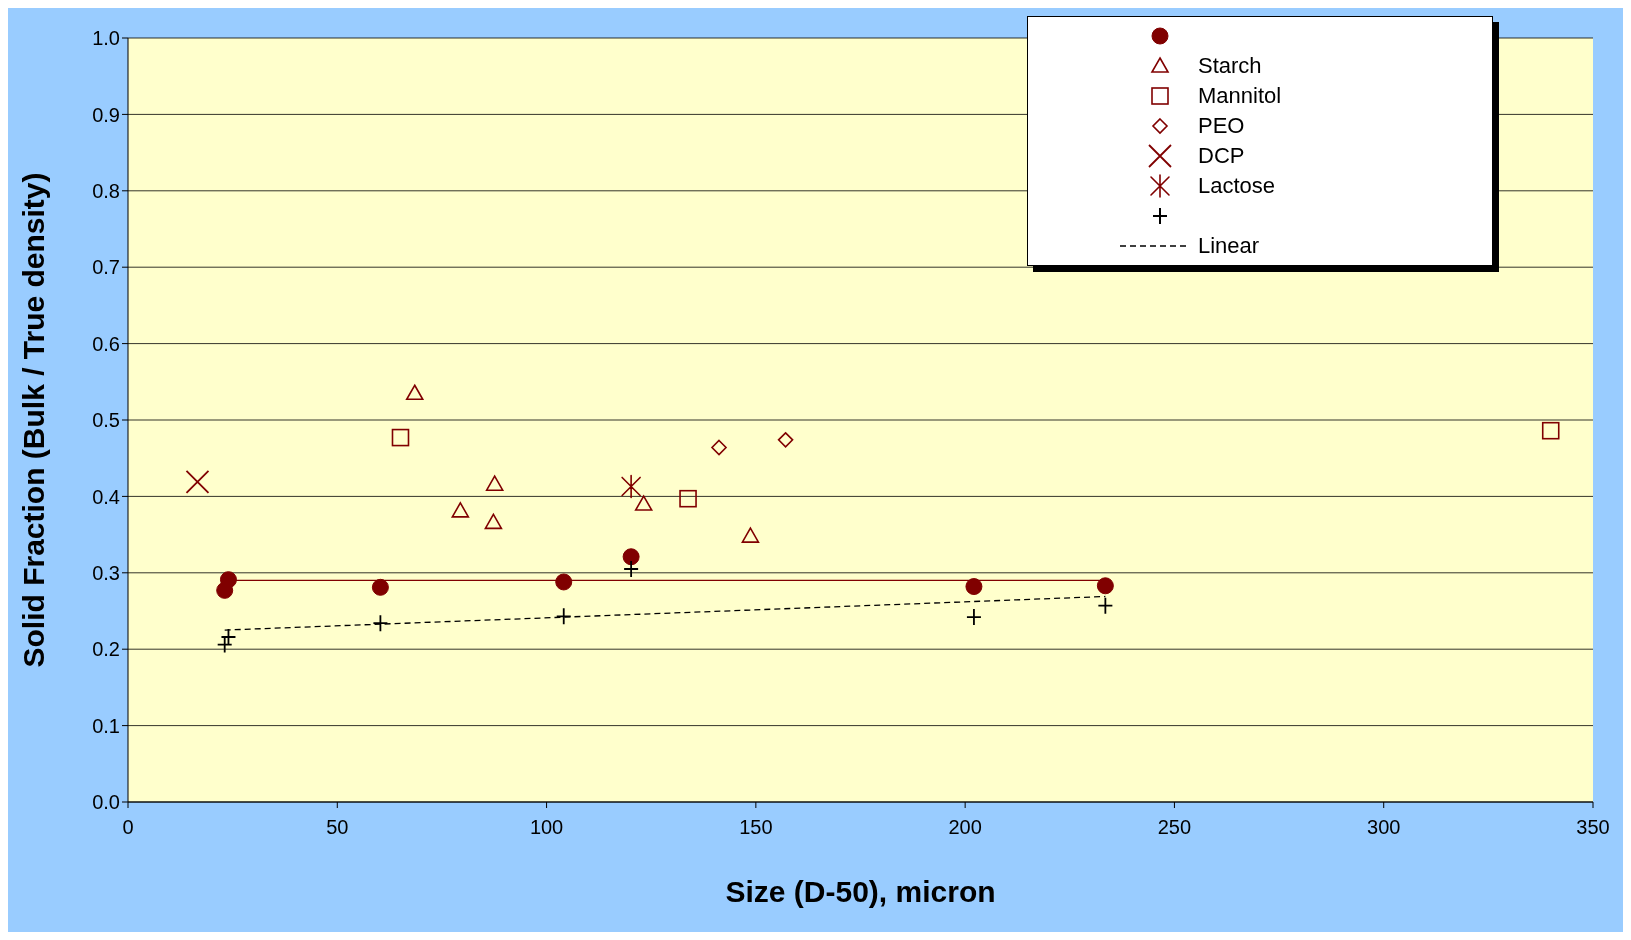 Image resolution: width=1631 pixels, height=940 pixels. Describe the element at coordinates (860, 891) in the screenshot. I see `x-axis-title: Size (D-50), micron` at that location.